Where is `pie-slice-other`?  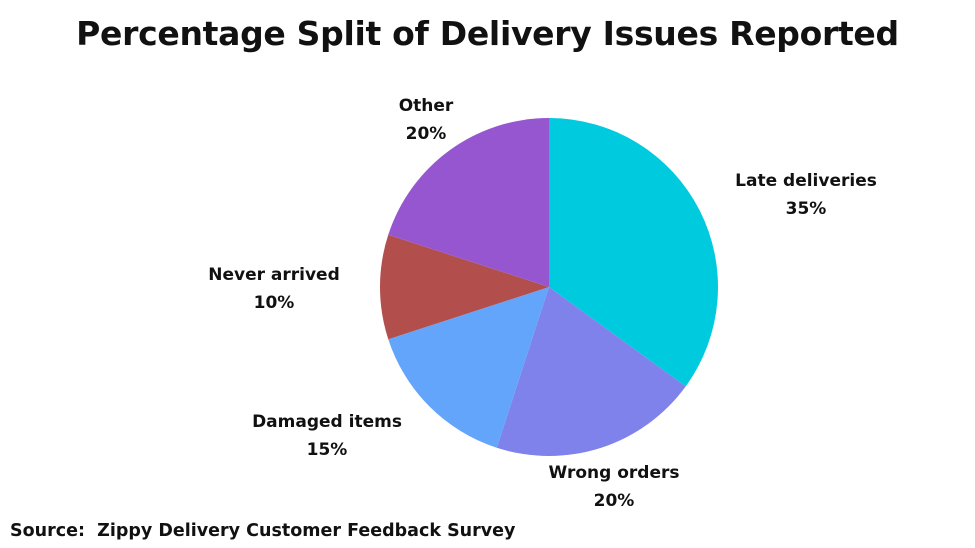 pie-slice-other is located at coordinates (468, 202).